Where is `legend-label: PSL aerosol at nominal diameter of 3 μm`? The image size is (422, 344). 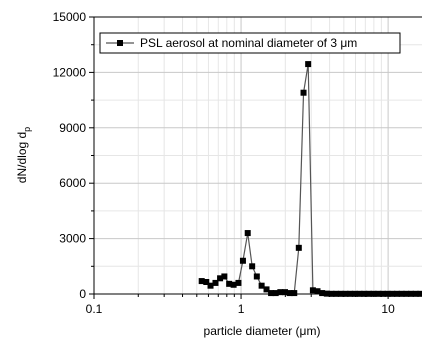 legend-label: PSL aerosol at nominal diameter of 3 μm is located at coordinates (248, 43).